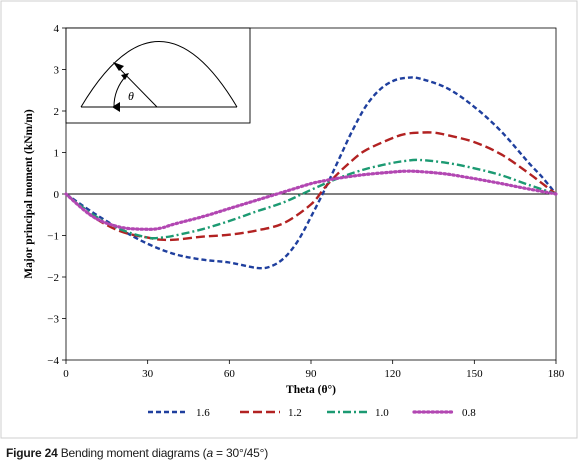  I want to click on caption-close: ), so click(266, 453).